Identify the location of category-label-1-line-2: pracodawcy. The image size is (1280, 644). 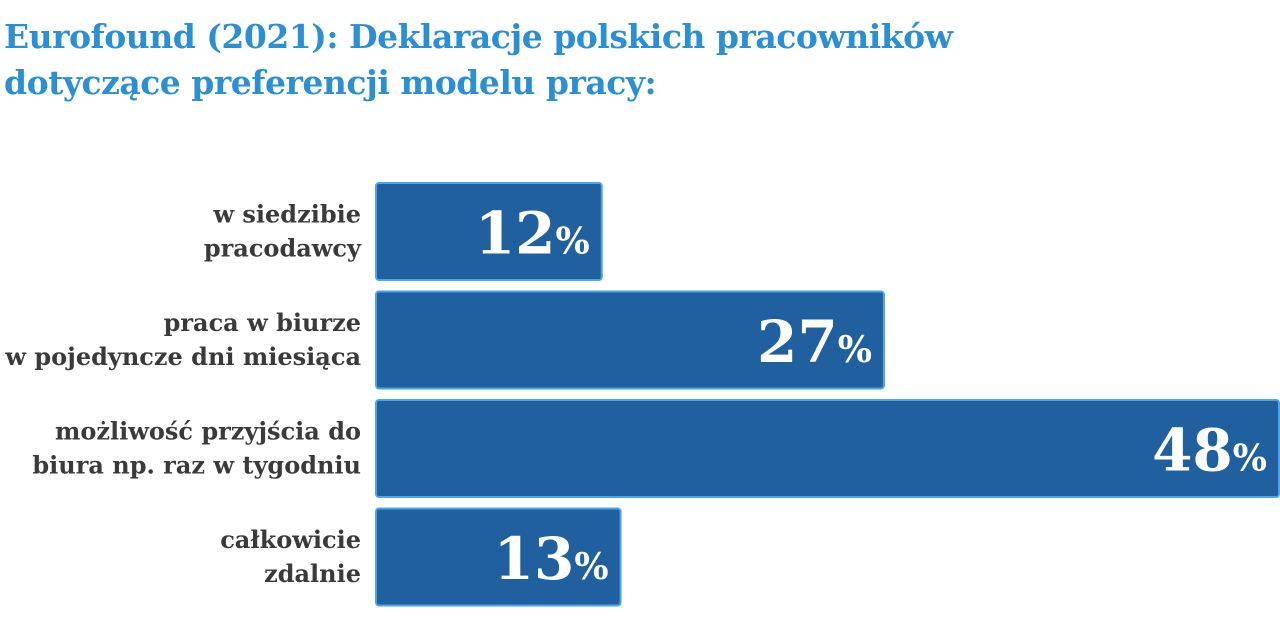
(283, 248).